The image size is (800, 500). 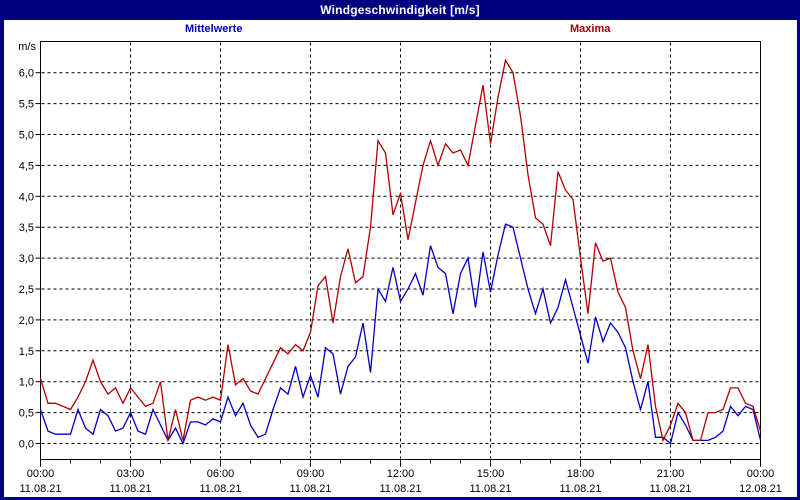 What do you see at coordinates (26, 383) in the screenshot?
I see `svg-text: 1,0` at bounding box center [26, 383].